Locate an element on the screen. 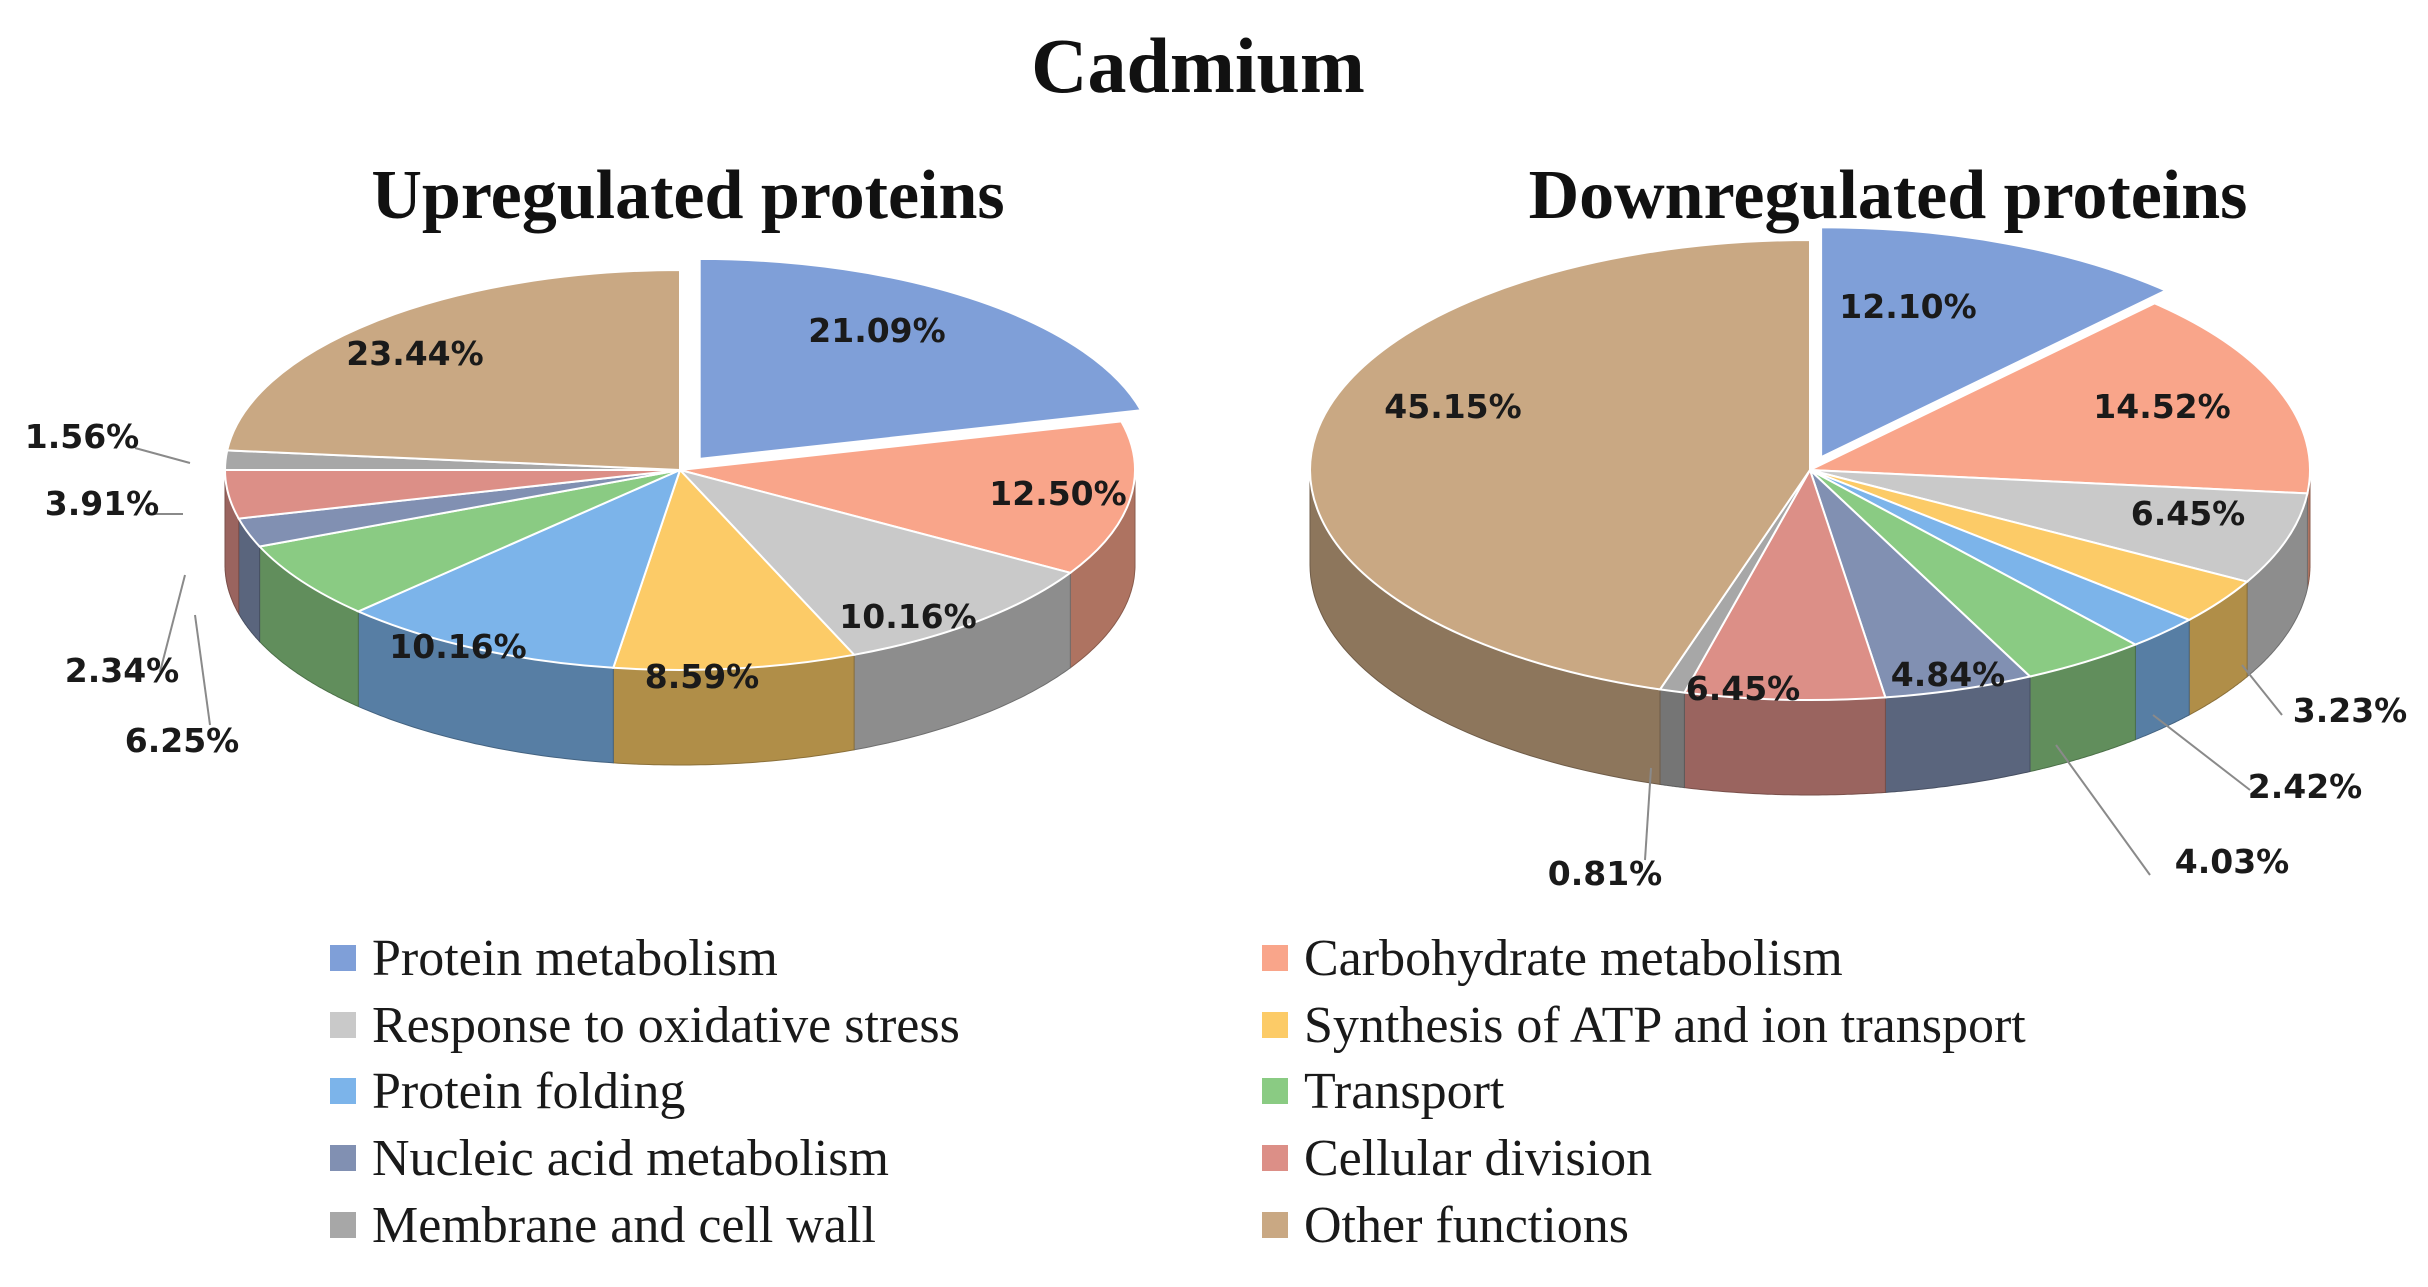  pie-down-label-transport: 4.03% is located at coordinates (2232, 861).